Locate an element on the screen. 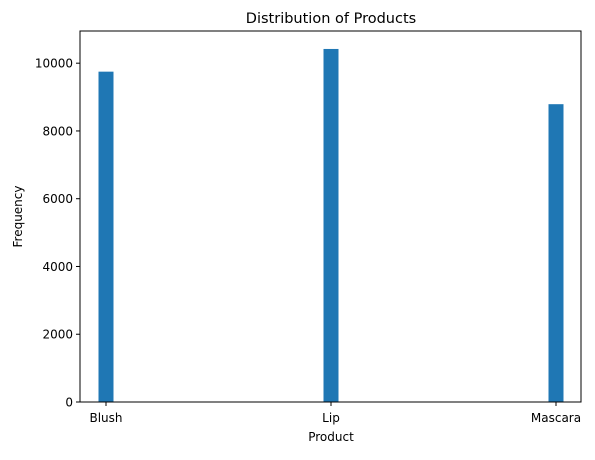  x-tick-label: Blush is located at coordinates (105, 418).